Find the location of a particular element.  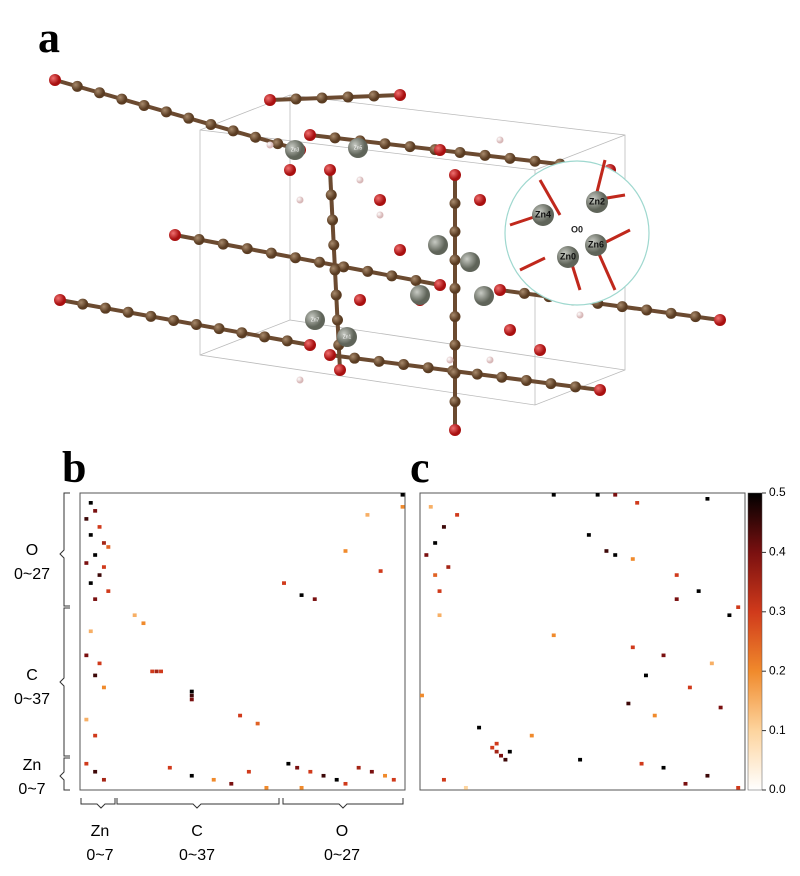

colorbar-tick-label: 0.1 is located at coordinates (777, 730).